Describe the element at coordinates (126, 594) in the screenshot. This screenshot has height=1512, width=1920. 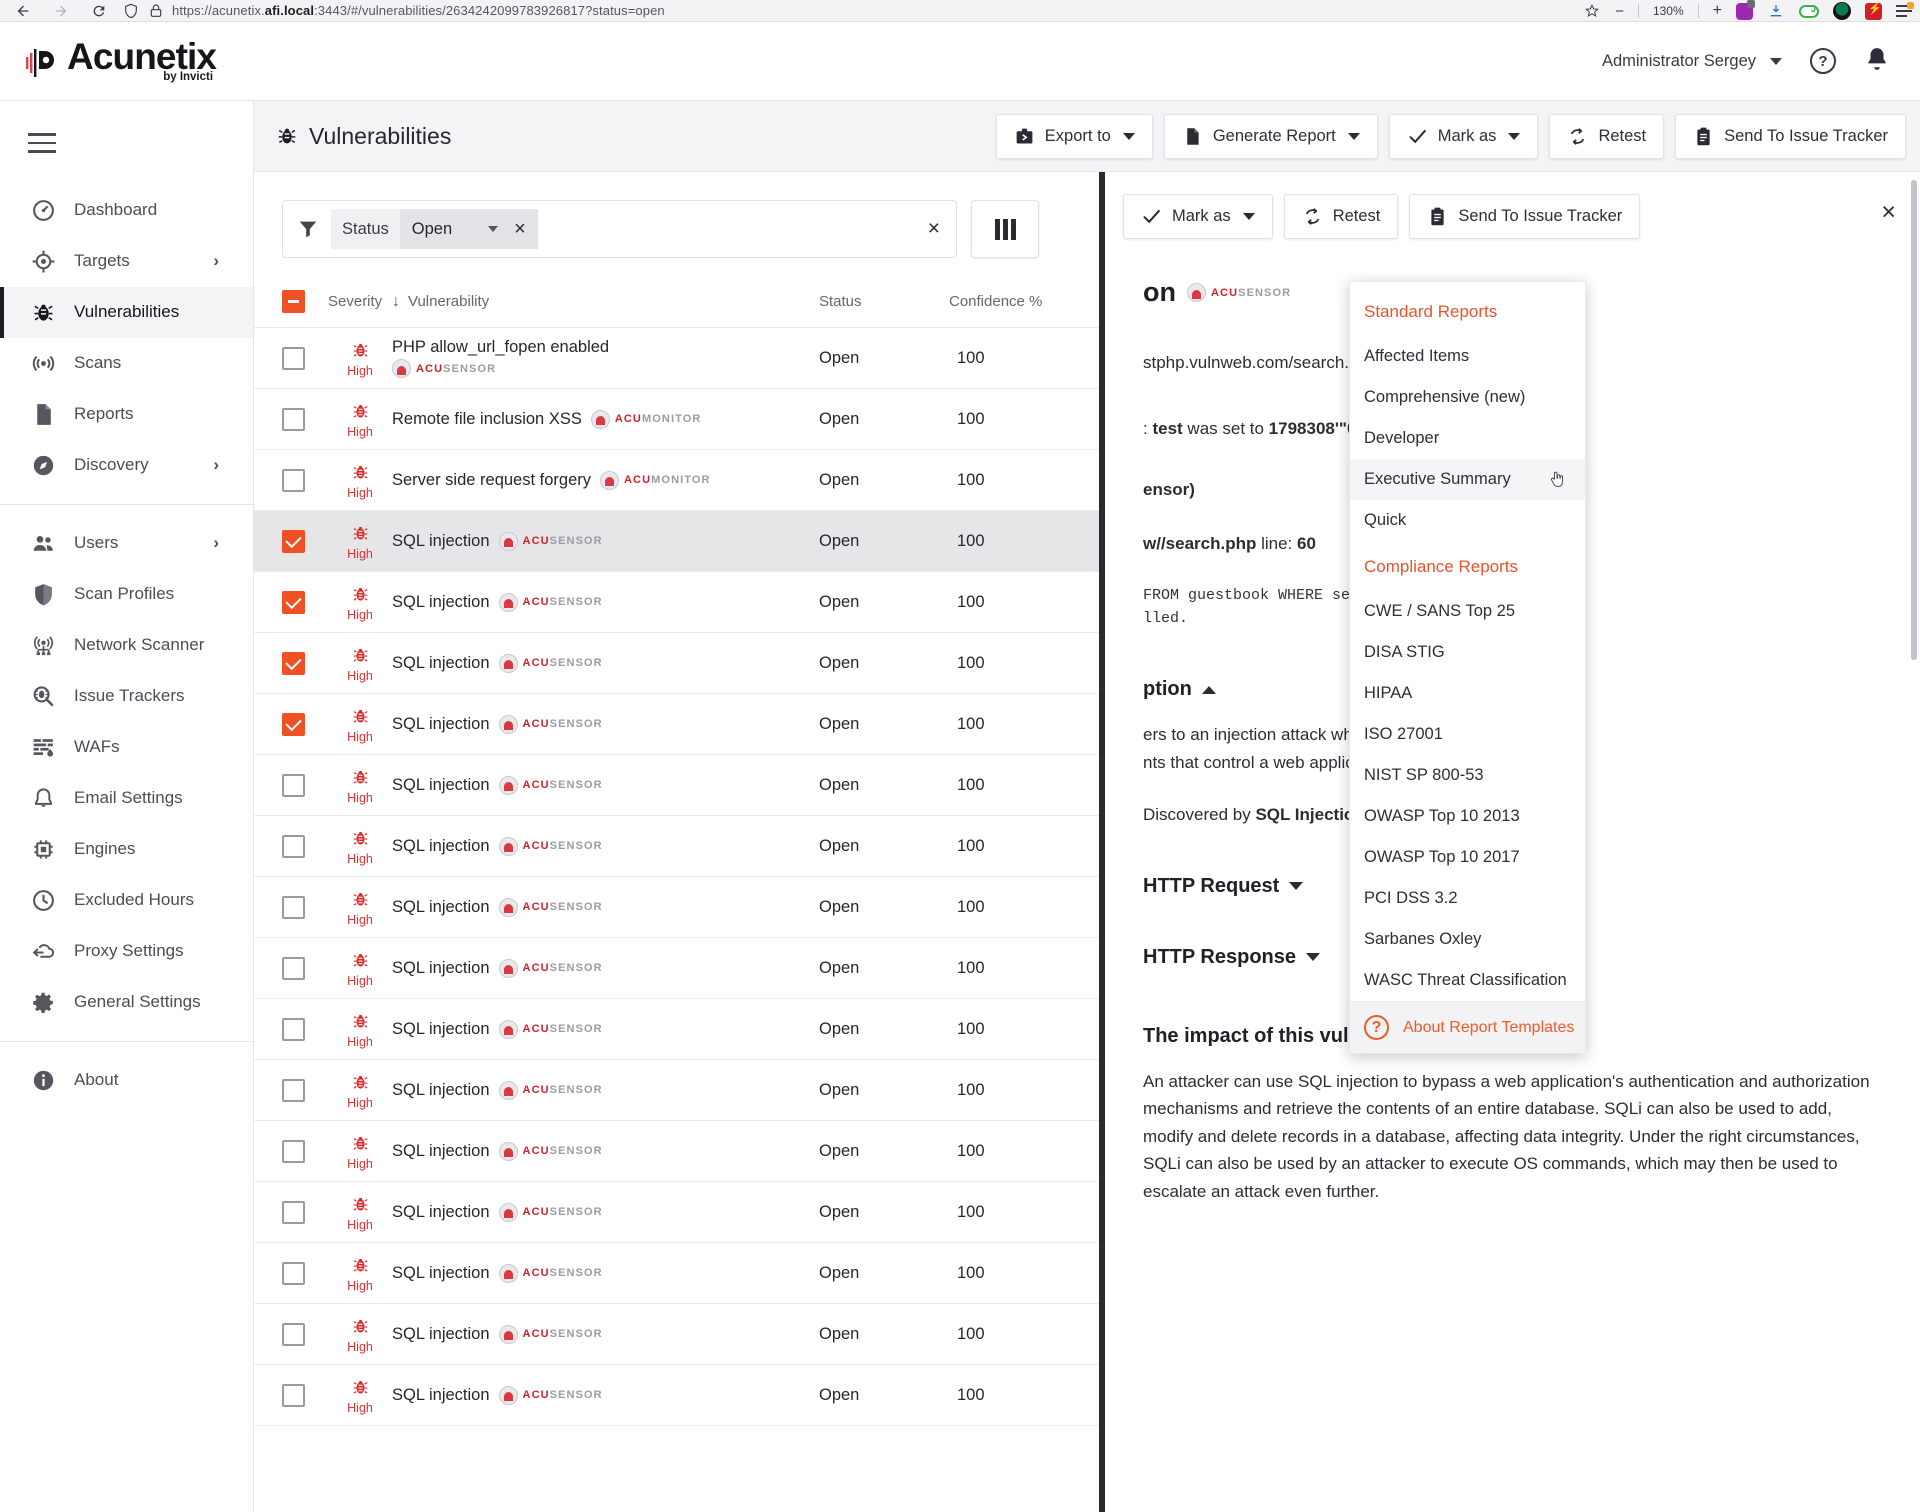
I see `sidebar-item-scan-profiles: Scan Profiles` at that location.